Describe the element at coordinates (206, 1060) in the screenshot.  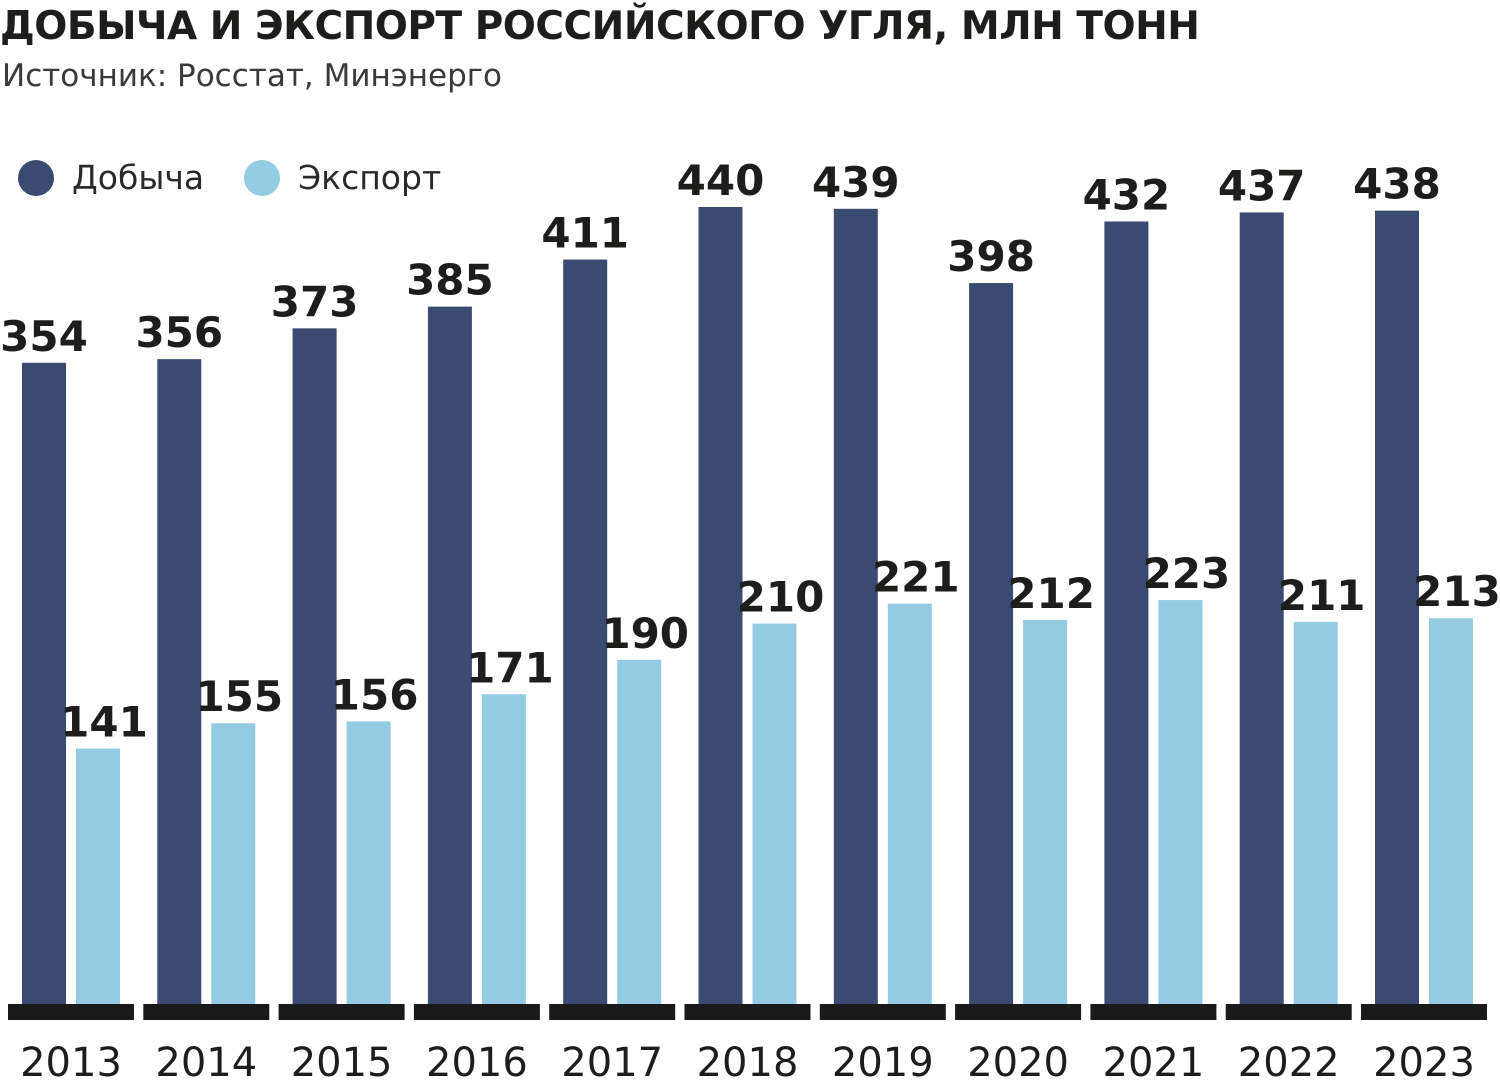
I see `x-tick-label: 2014` at that location.